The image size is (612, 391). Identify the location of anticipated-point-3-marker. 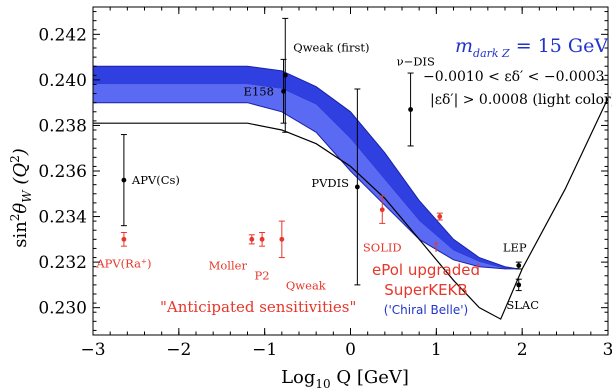
(282, 239).